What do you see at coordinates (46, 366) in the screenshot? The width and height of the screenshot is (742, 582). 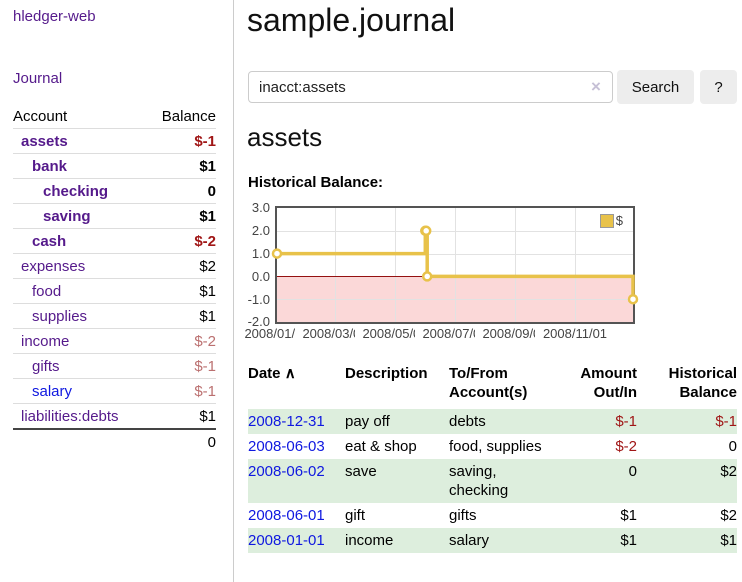 I see `account-link-gifts: gifts` at bounding box center [46, 366].